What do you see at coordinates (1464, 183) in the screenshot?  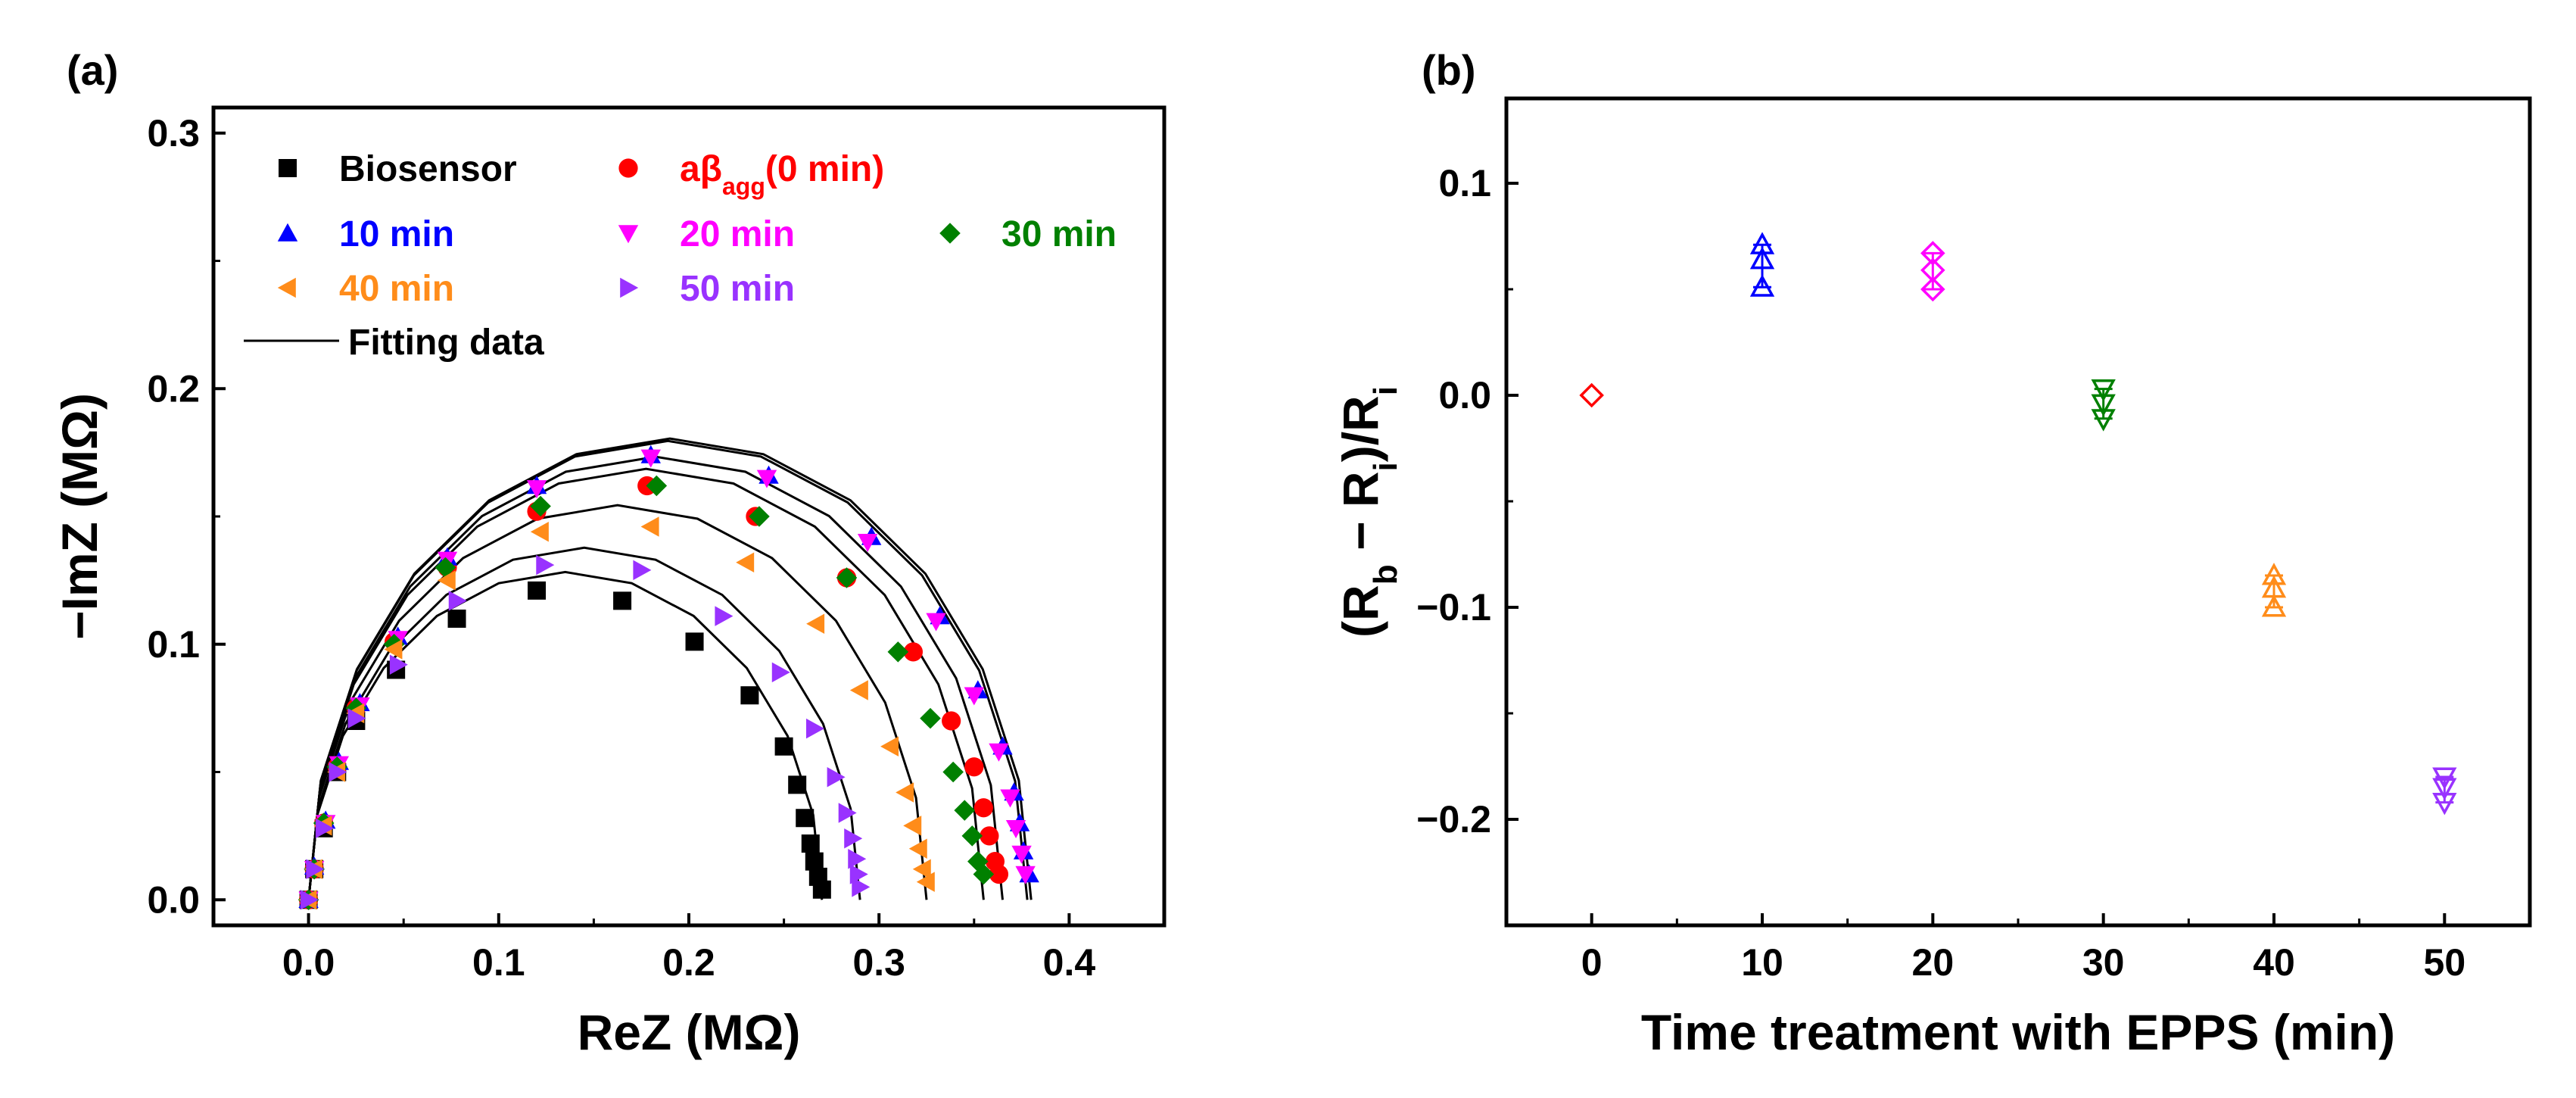 I see `b-y-tick-label: 0.1` at bounding box center [1464, 183].